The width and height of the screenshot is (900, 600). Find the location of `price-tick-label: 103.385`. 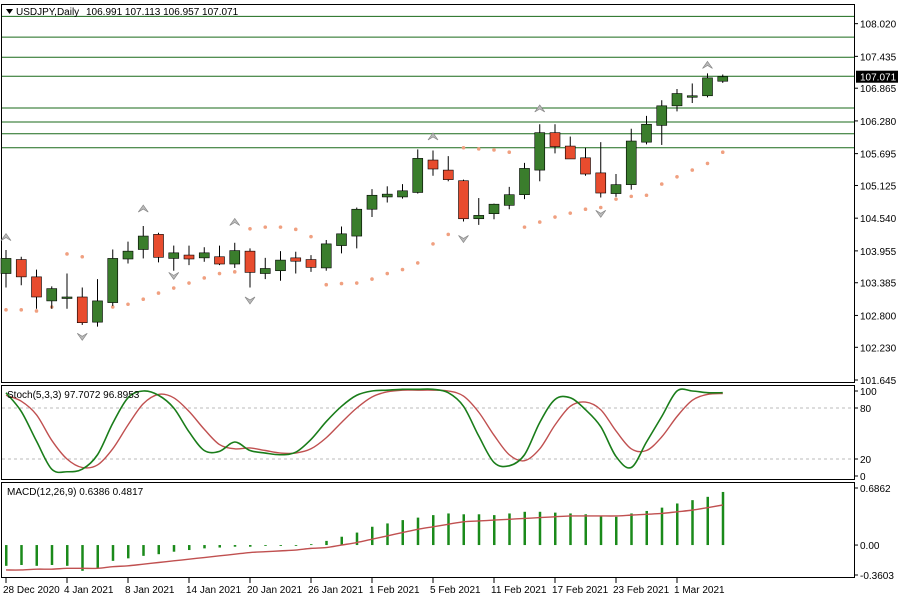

price-tick-label: 103.385 is located at coordinates (878, 284).